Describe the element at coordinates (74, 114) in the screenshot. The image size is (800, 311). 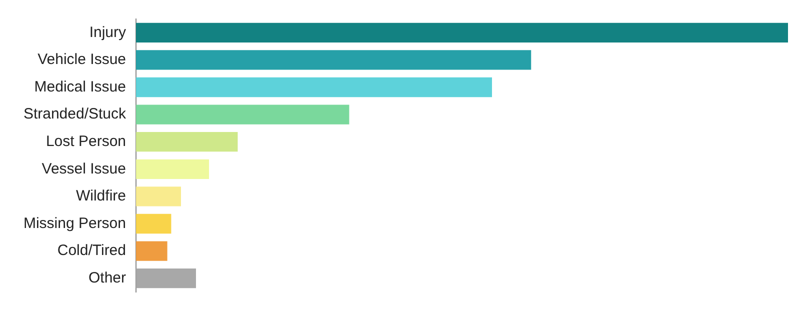
I see `y-tick-label: Stranded/Stuck` at that location.